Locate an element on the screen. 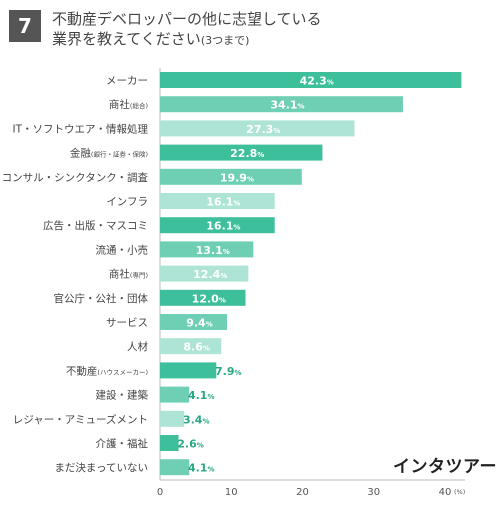 This screenshot has width=498, height=520. category-label: まだ決まっていない is located at coordinates (101, 468).